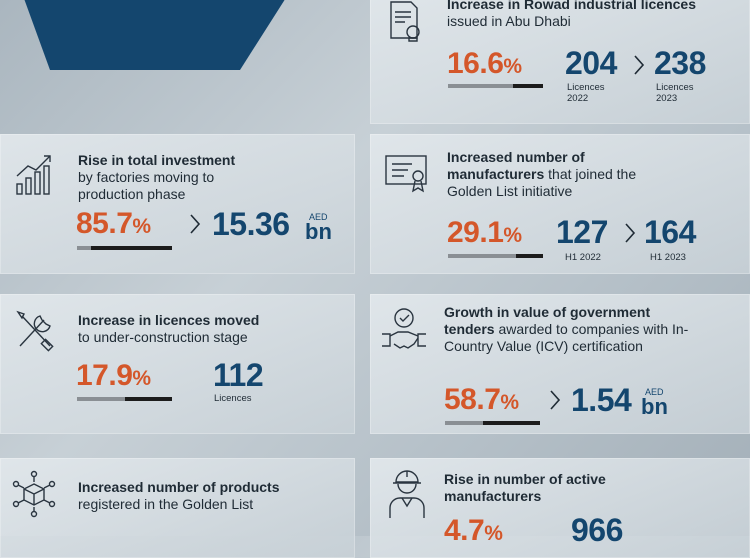  I want to click on card3-to-label: H1 2023, so click(668, 257).